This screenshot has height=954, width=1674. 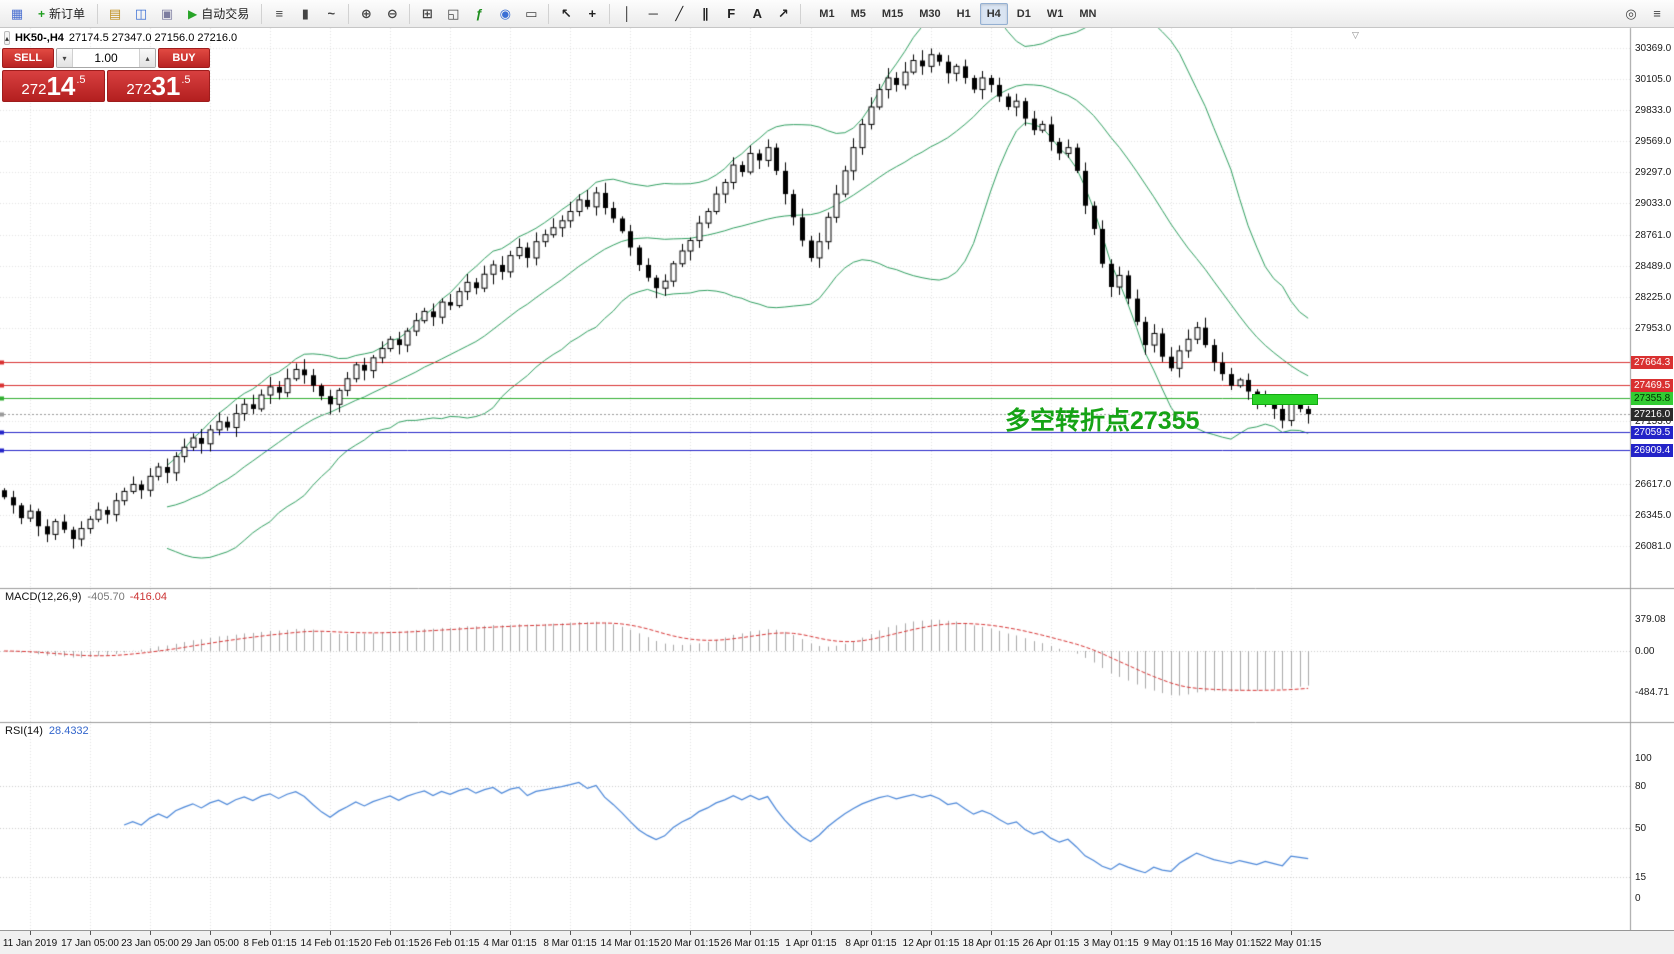 What do you see at coordinates (7, 38) in the screenshot?
I see `one-click-collapse-button: ▴` at bounding box center [7, 38].